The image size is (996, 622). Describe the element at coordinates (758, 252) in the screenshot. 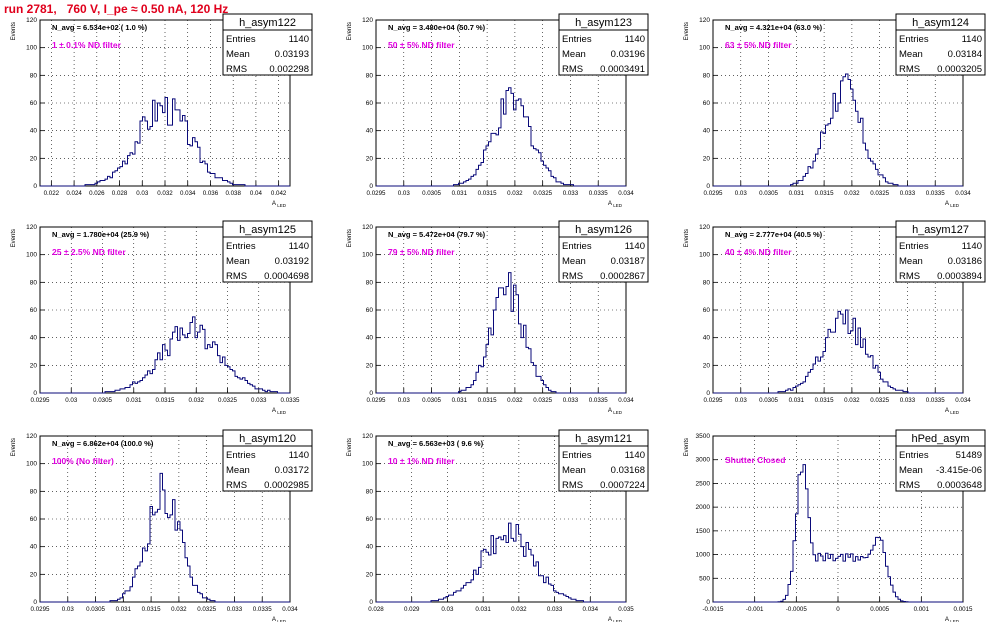

I see `filter-annotation: 40 ± 4% ND filter` at that location.